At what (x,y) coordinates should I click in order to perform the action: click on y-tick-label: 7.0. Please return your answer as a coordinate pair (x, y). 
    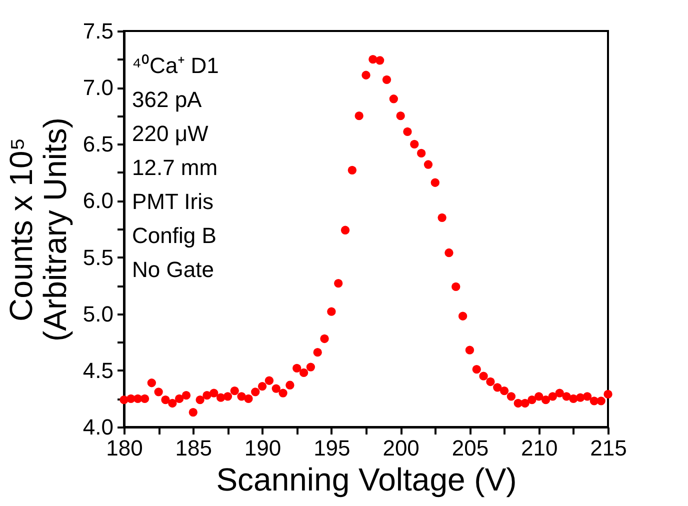
    Looking at the image, I should click on (98, 87).